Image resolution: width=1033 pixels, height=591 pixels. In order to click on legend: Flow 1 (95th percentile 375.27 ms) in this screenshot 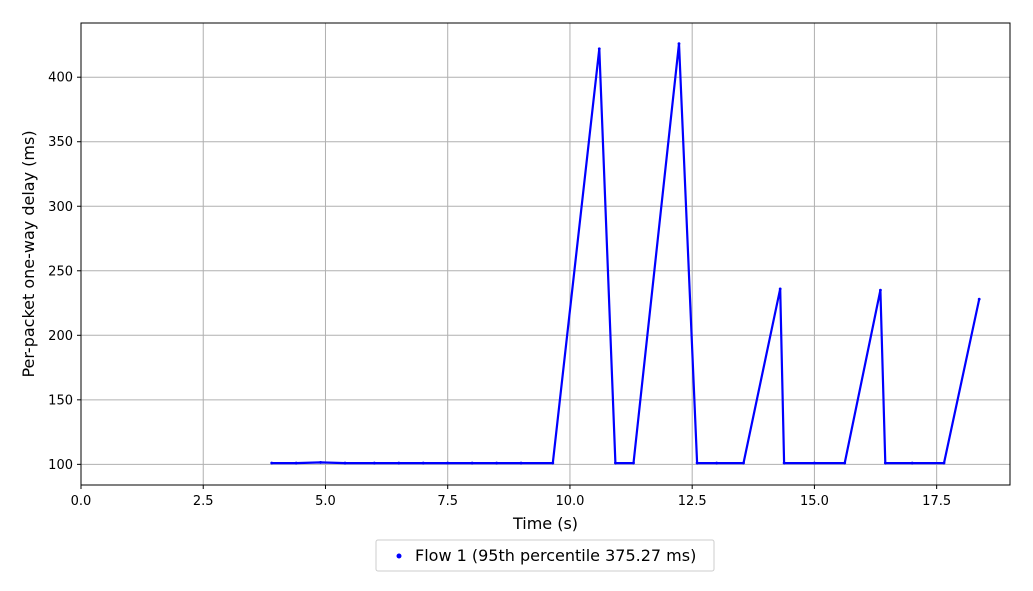, I will do `click(545, 555)`.